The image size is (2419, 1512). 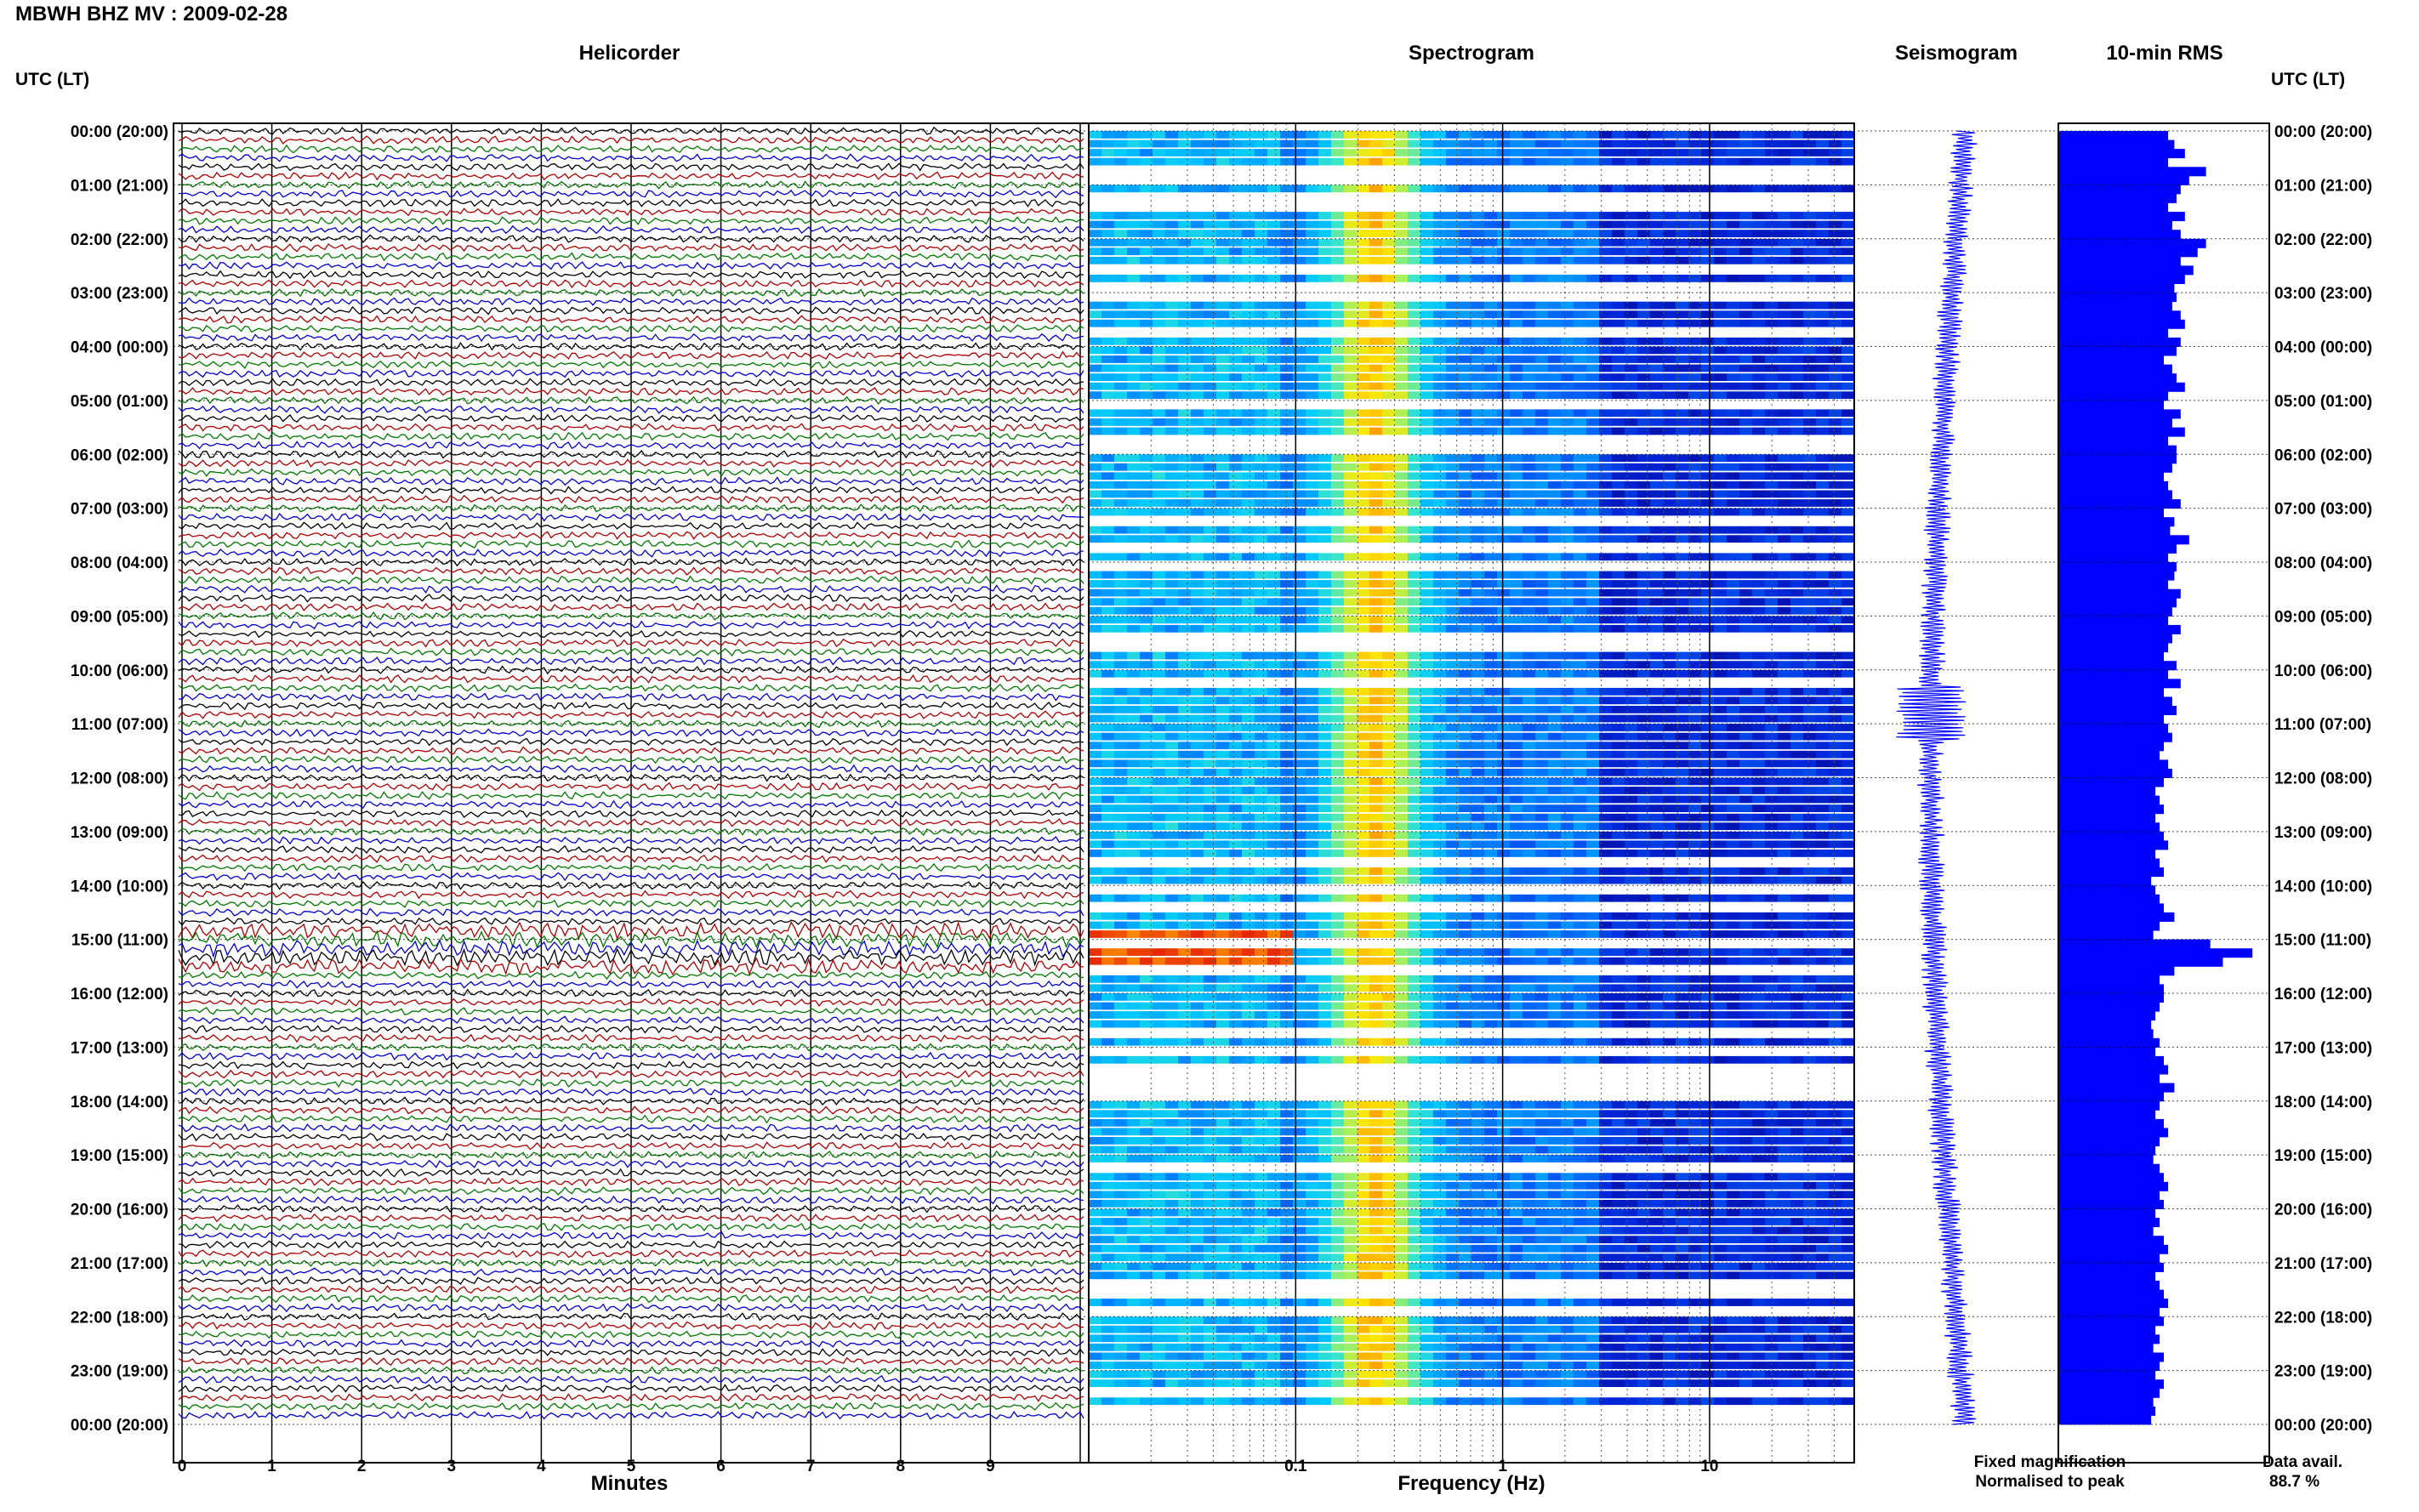 What do you see at coordinates (52, 79) in the screenshot?
I see `utc-label-left: UTC (LT)` at bounding box center [52, 79].